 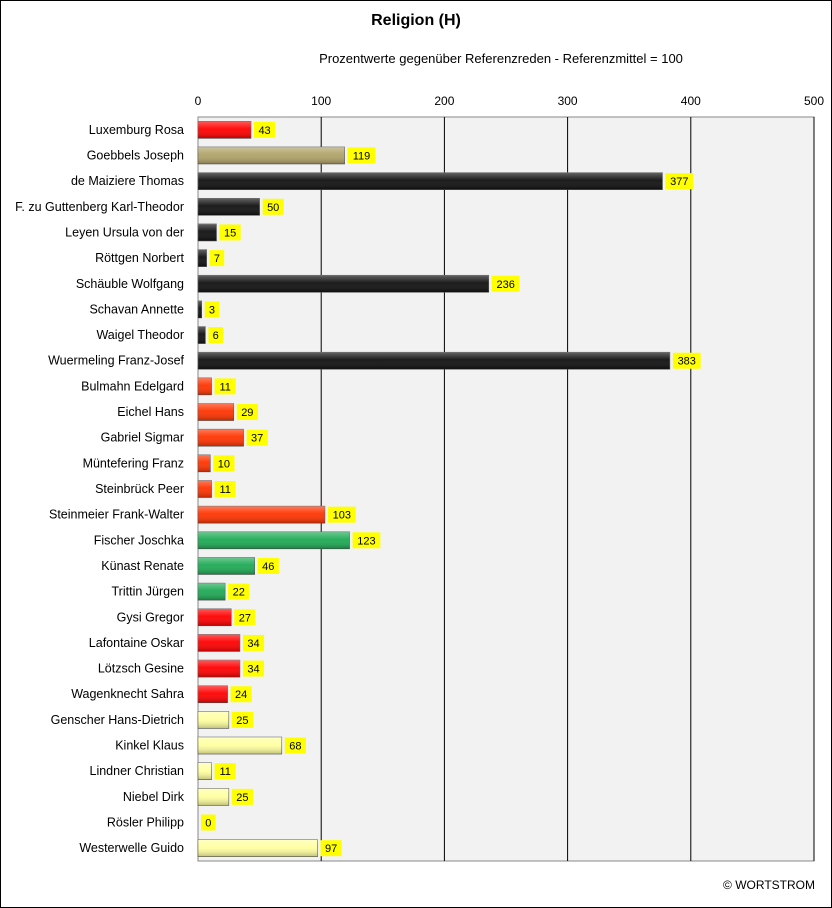 What do you see at coordinates (139, 258) in the screenshot?
I see `category-label: Röttgen Norbert` at bounding box center [139, 258].